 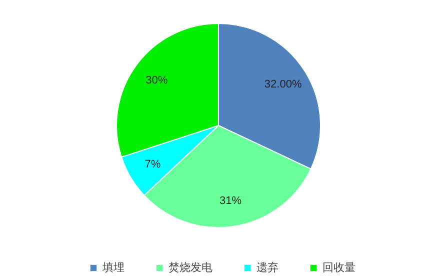 What do you see at coordinates (283, 84) in the screenshot?
I see `data-label: 32.00%` at bounding box center [283, 84].